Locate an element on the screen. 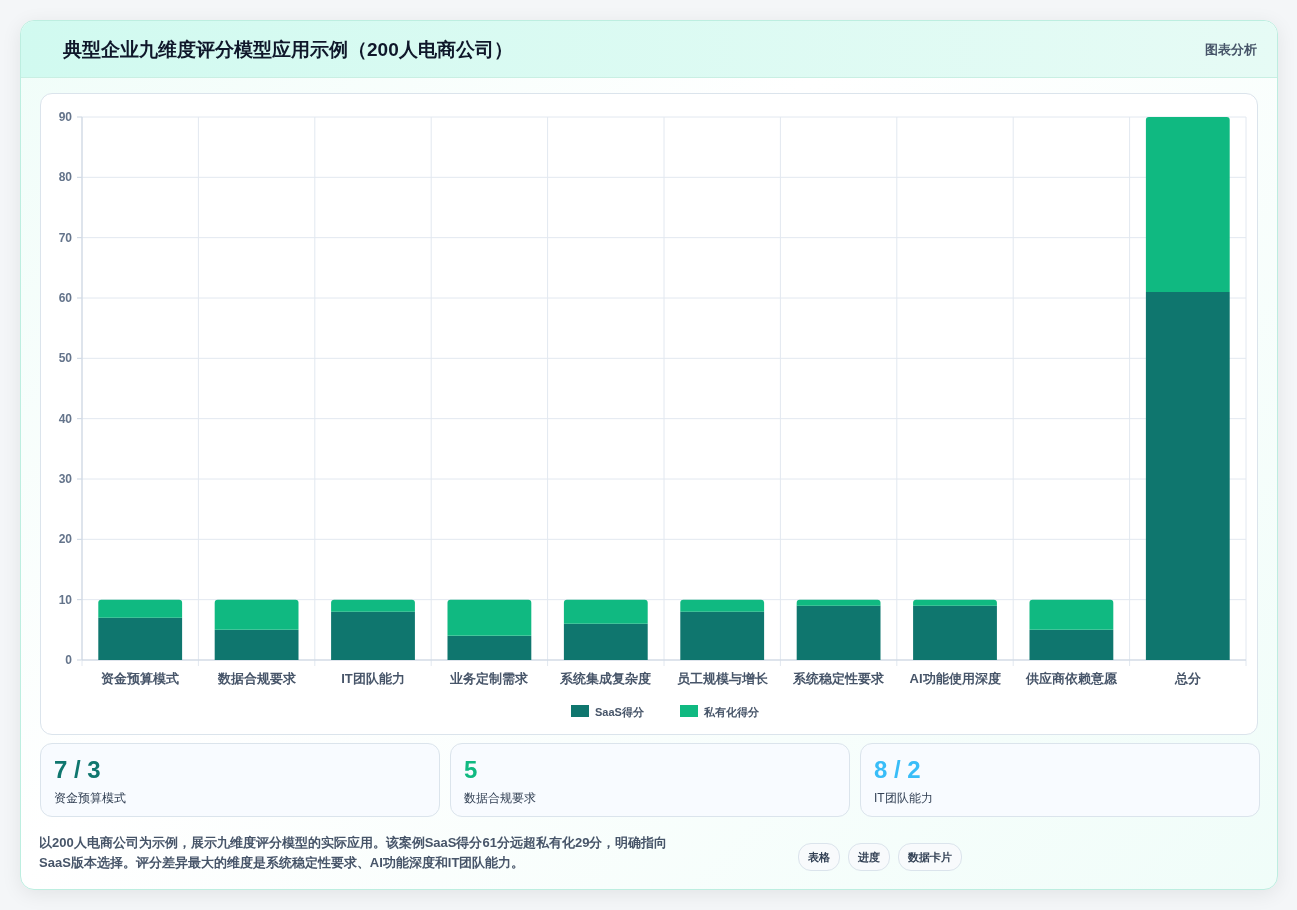  x-tick-label: AI功能使用深度 is located at coordinates (955, 678).